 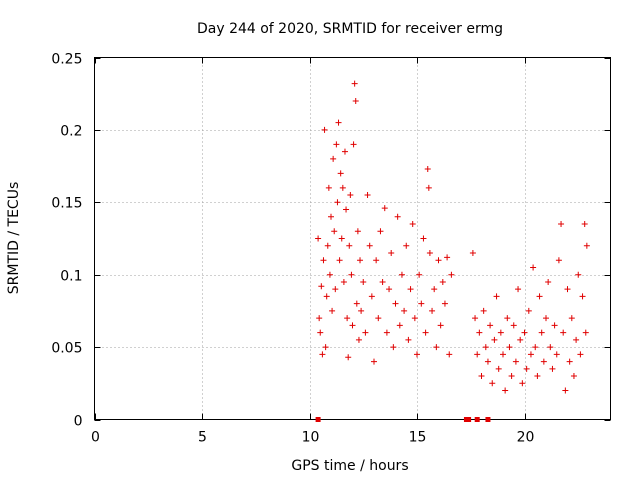 What do you see at coordinates (403, 419) in the screenshot?
I see `outage-markers` at bounding box center [403, 419].